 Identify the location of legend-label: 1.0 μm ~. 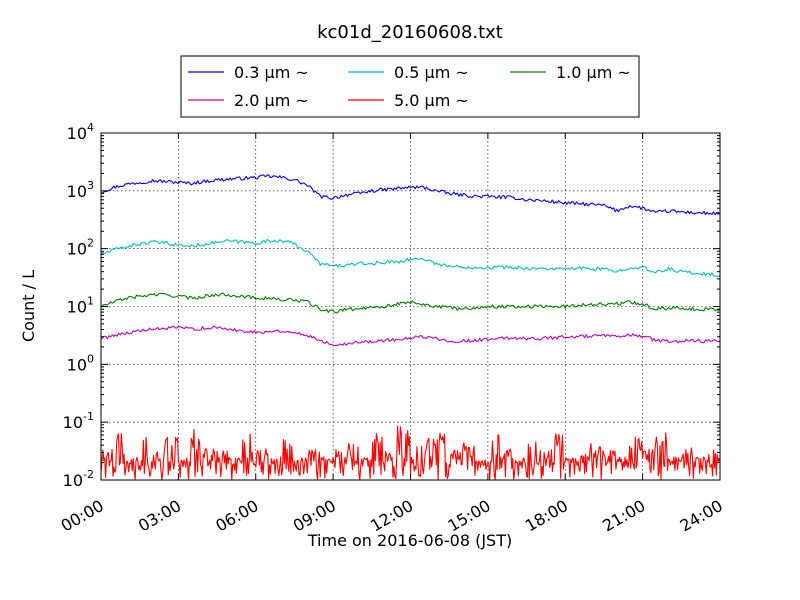
(593, 72).